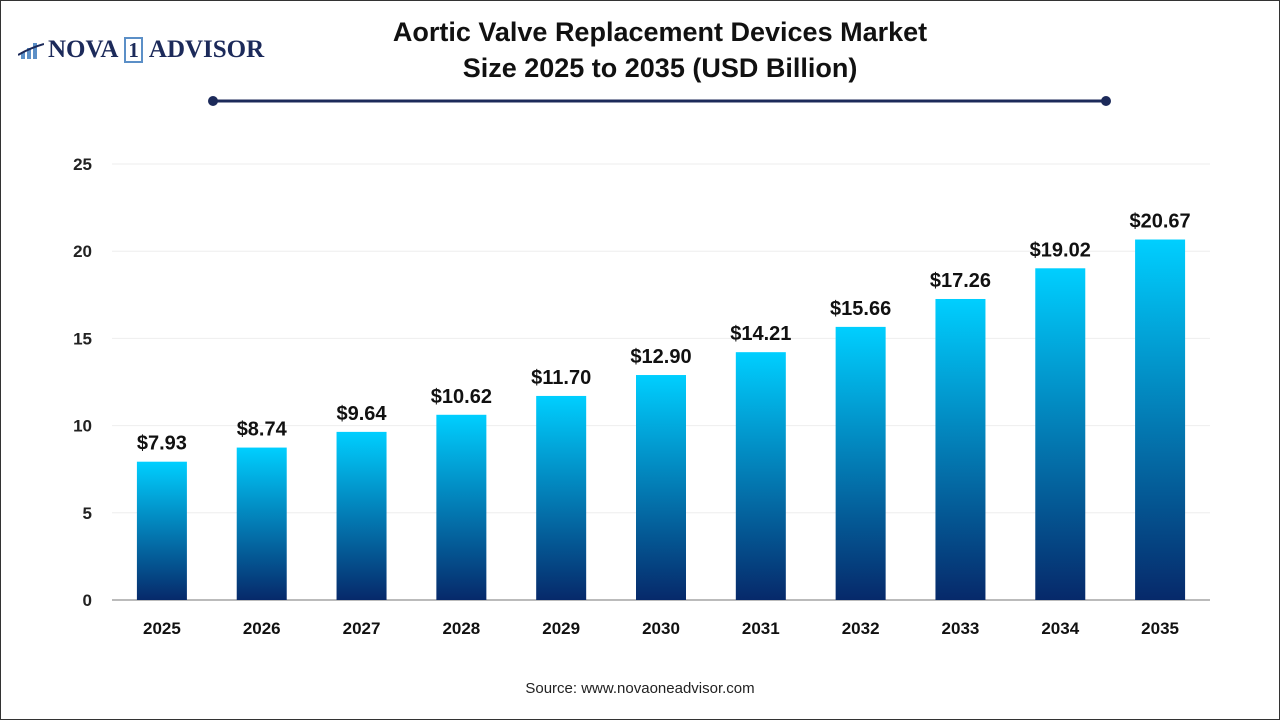 The height and width of the screenshot is (720, 1280). I want to click on x-tick-label: 2027, so click(362, 628).